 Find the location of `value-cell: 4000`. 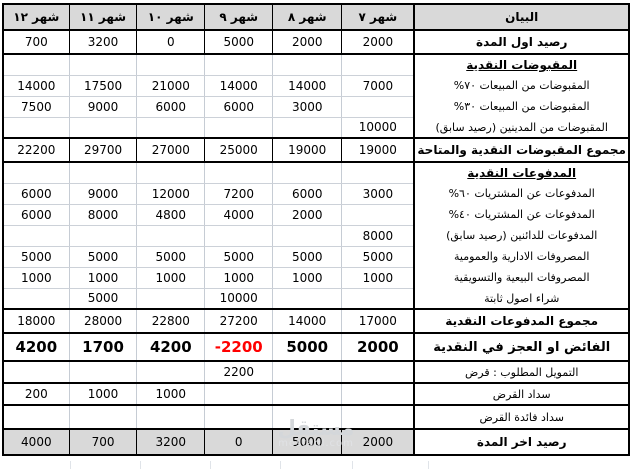

value-cell: 4000 is located at coordinates (239, 215).